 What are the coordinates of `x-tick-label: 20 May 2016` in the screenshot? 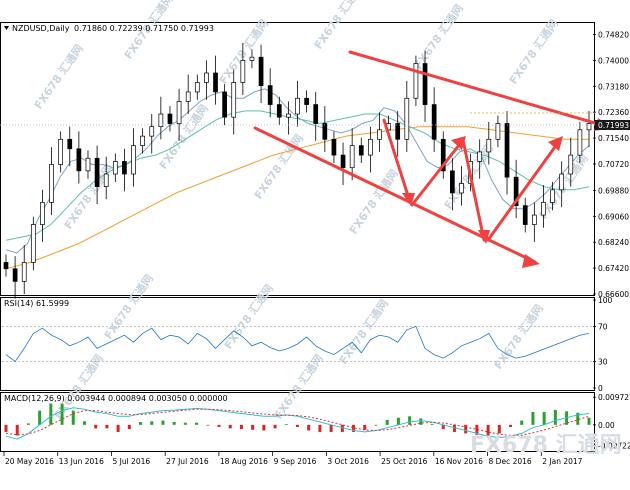 It's located at (29, 461).